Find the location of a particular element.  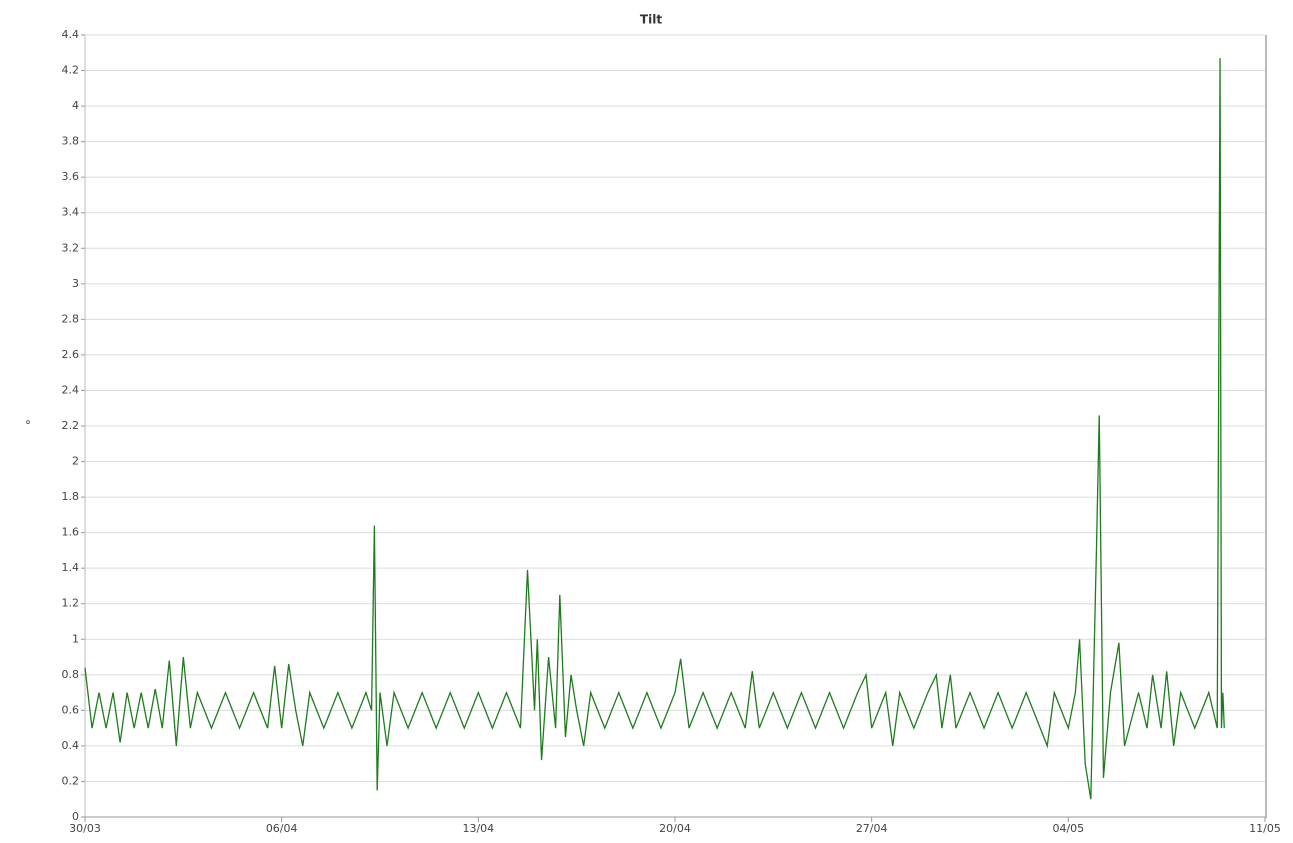

y-tick-label: 2.4 is located at coordinates (71, 389).